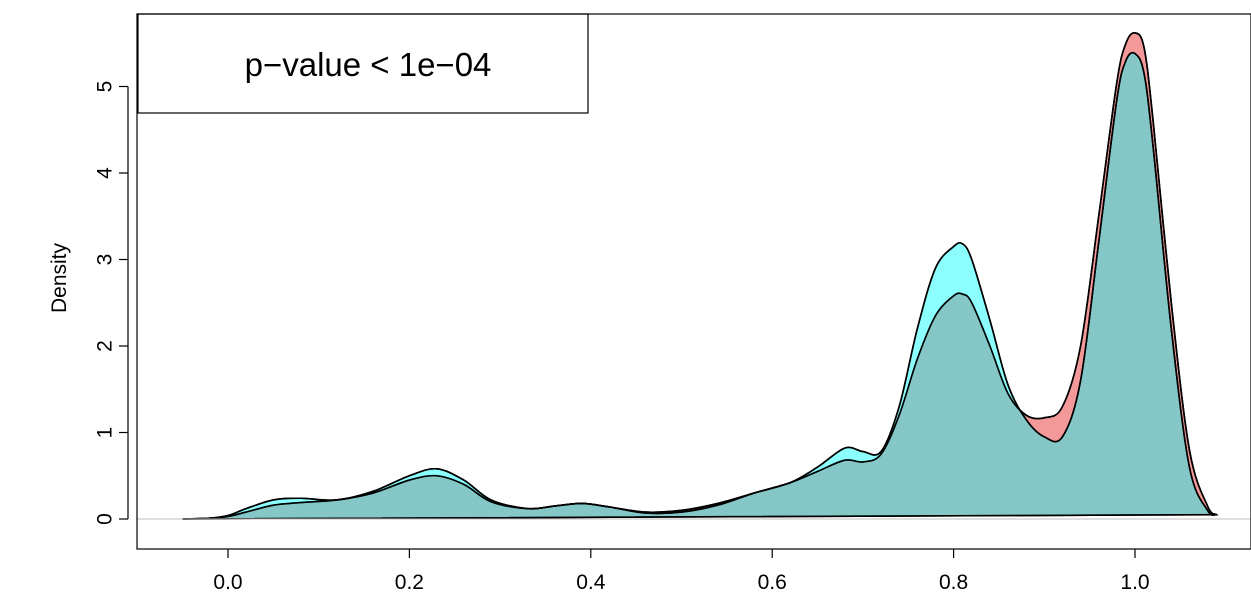  What do you see at coordinates (227, 582) in the screenshot?
I see `x-tick-label: 0.0` at bounding box center [227, 582].